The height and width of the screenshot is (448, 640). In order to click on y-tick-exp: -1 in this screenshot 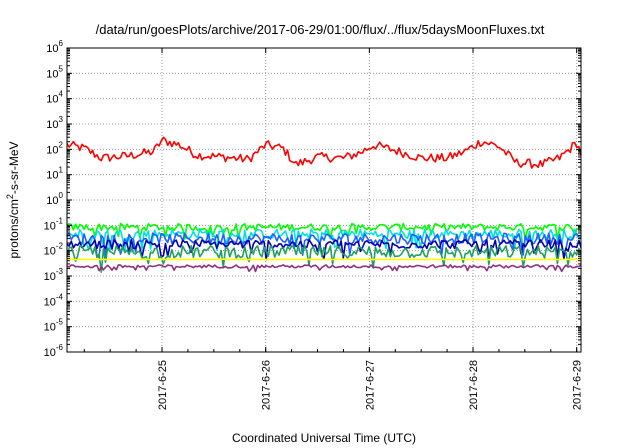, I will do `click(60, 220)`.